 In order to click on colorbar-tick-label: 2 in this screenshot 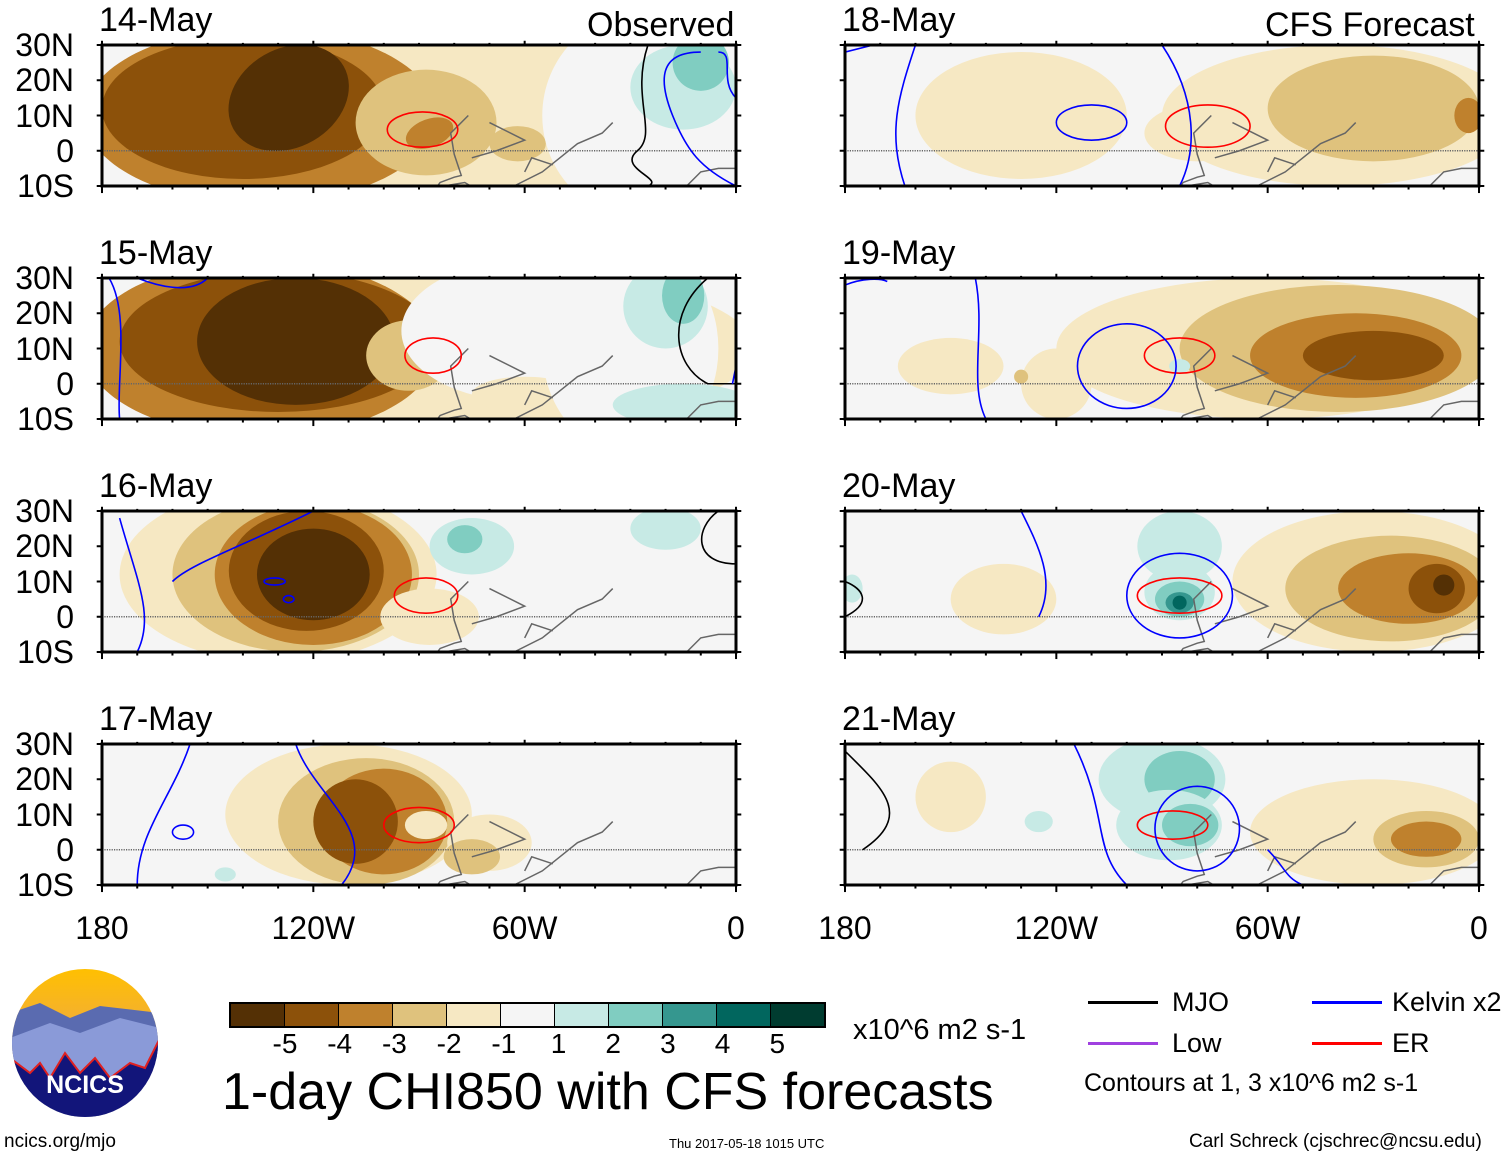, I will do `click(613, 1043)`.